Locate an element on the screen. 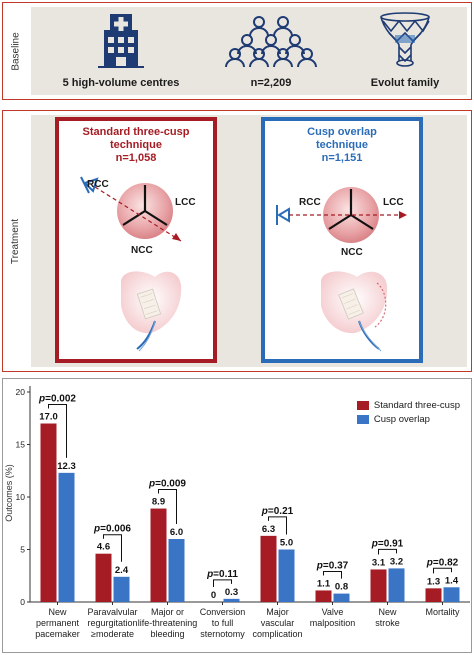 The height and width of the screenshot is (655, 474). legend-item-overlap: Cusp overlap is located at coordinates (408, 419).